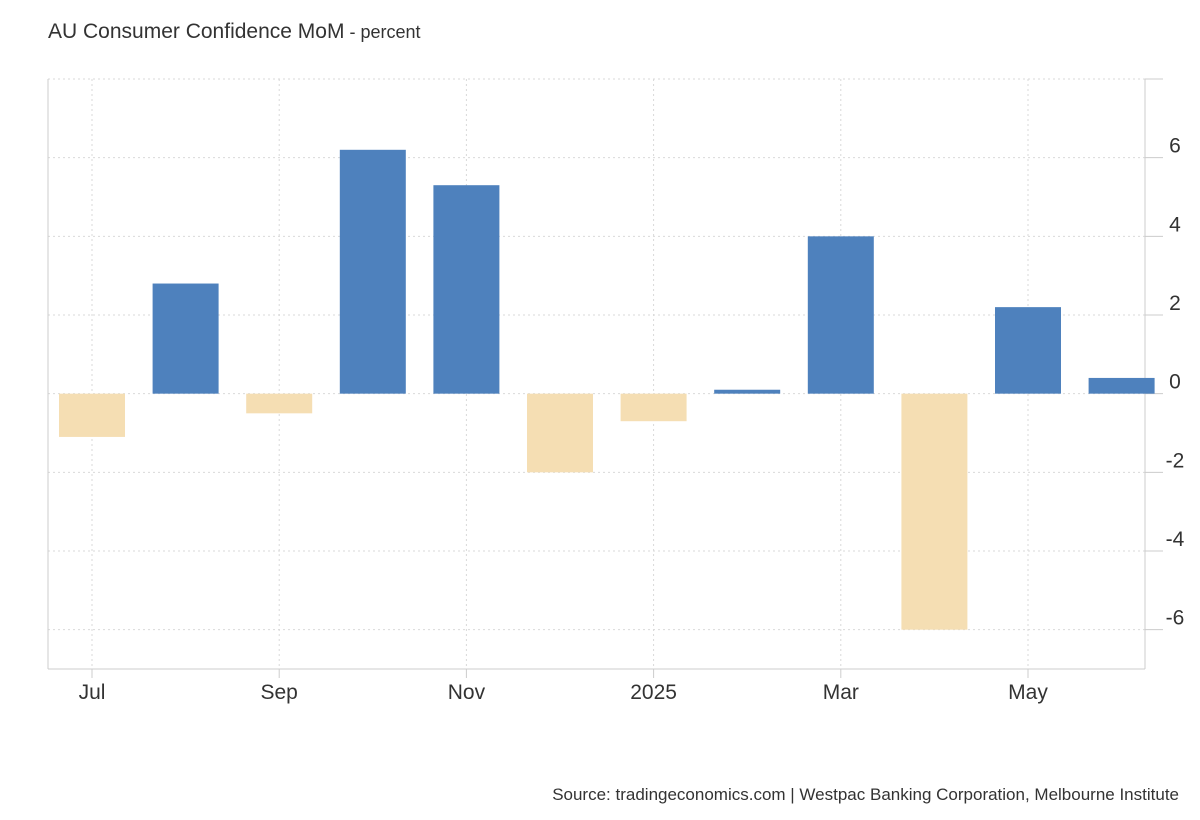 Image resolution: width=1200 pixels, height=820 pixels. Describe the element at coordinates (1175, 382) in the screenshot. I see `y-tick-label: 0` at that location.